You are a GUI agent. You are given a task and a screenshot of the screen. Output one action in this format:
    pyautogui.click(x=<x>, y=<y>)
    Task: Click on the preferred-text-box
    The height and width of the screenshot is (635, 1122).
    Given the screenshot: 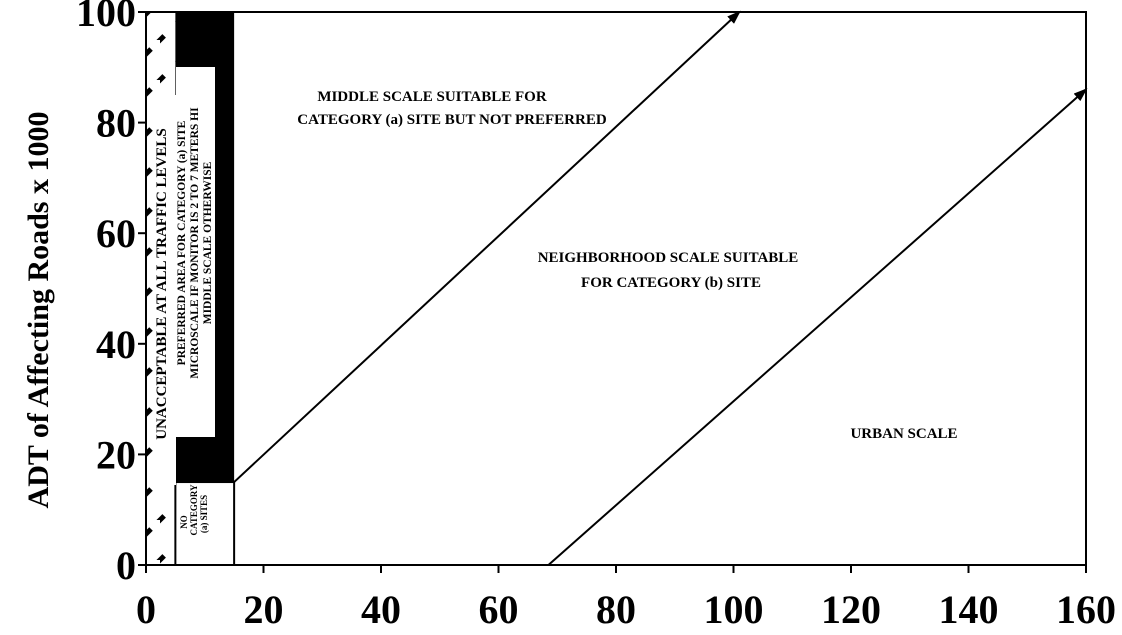 What is the action you would take?
    pyautogui.click(x=195, y=252)
    